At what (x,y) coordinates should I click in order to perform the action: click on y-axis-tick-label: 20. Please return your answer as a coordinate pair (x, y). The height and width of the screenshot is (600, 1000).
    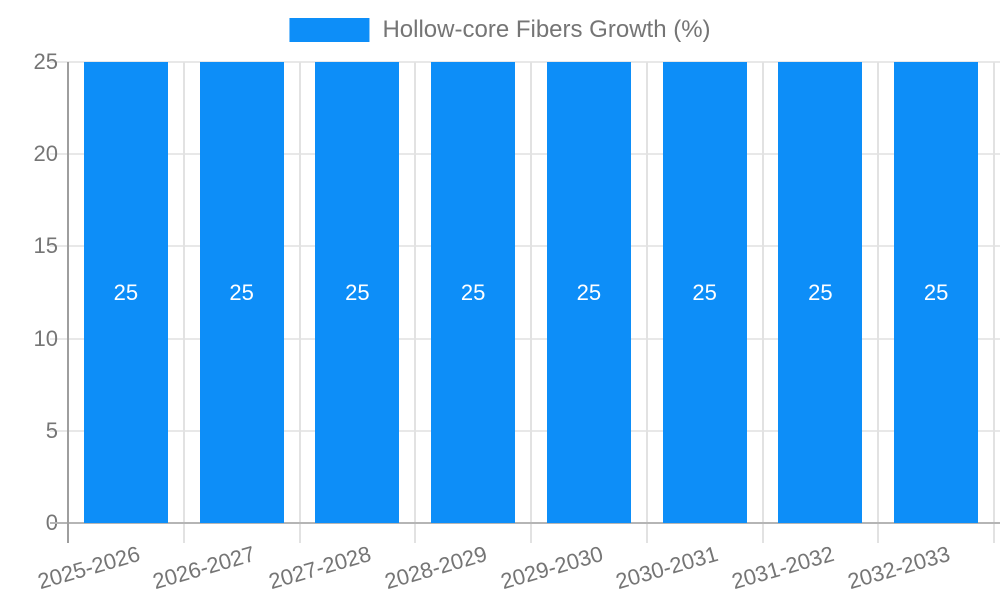
    Looking at the image, I should click on (45, 154).